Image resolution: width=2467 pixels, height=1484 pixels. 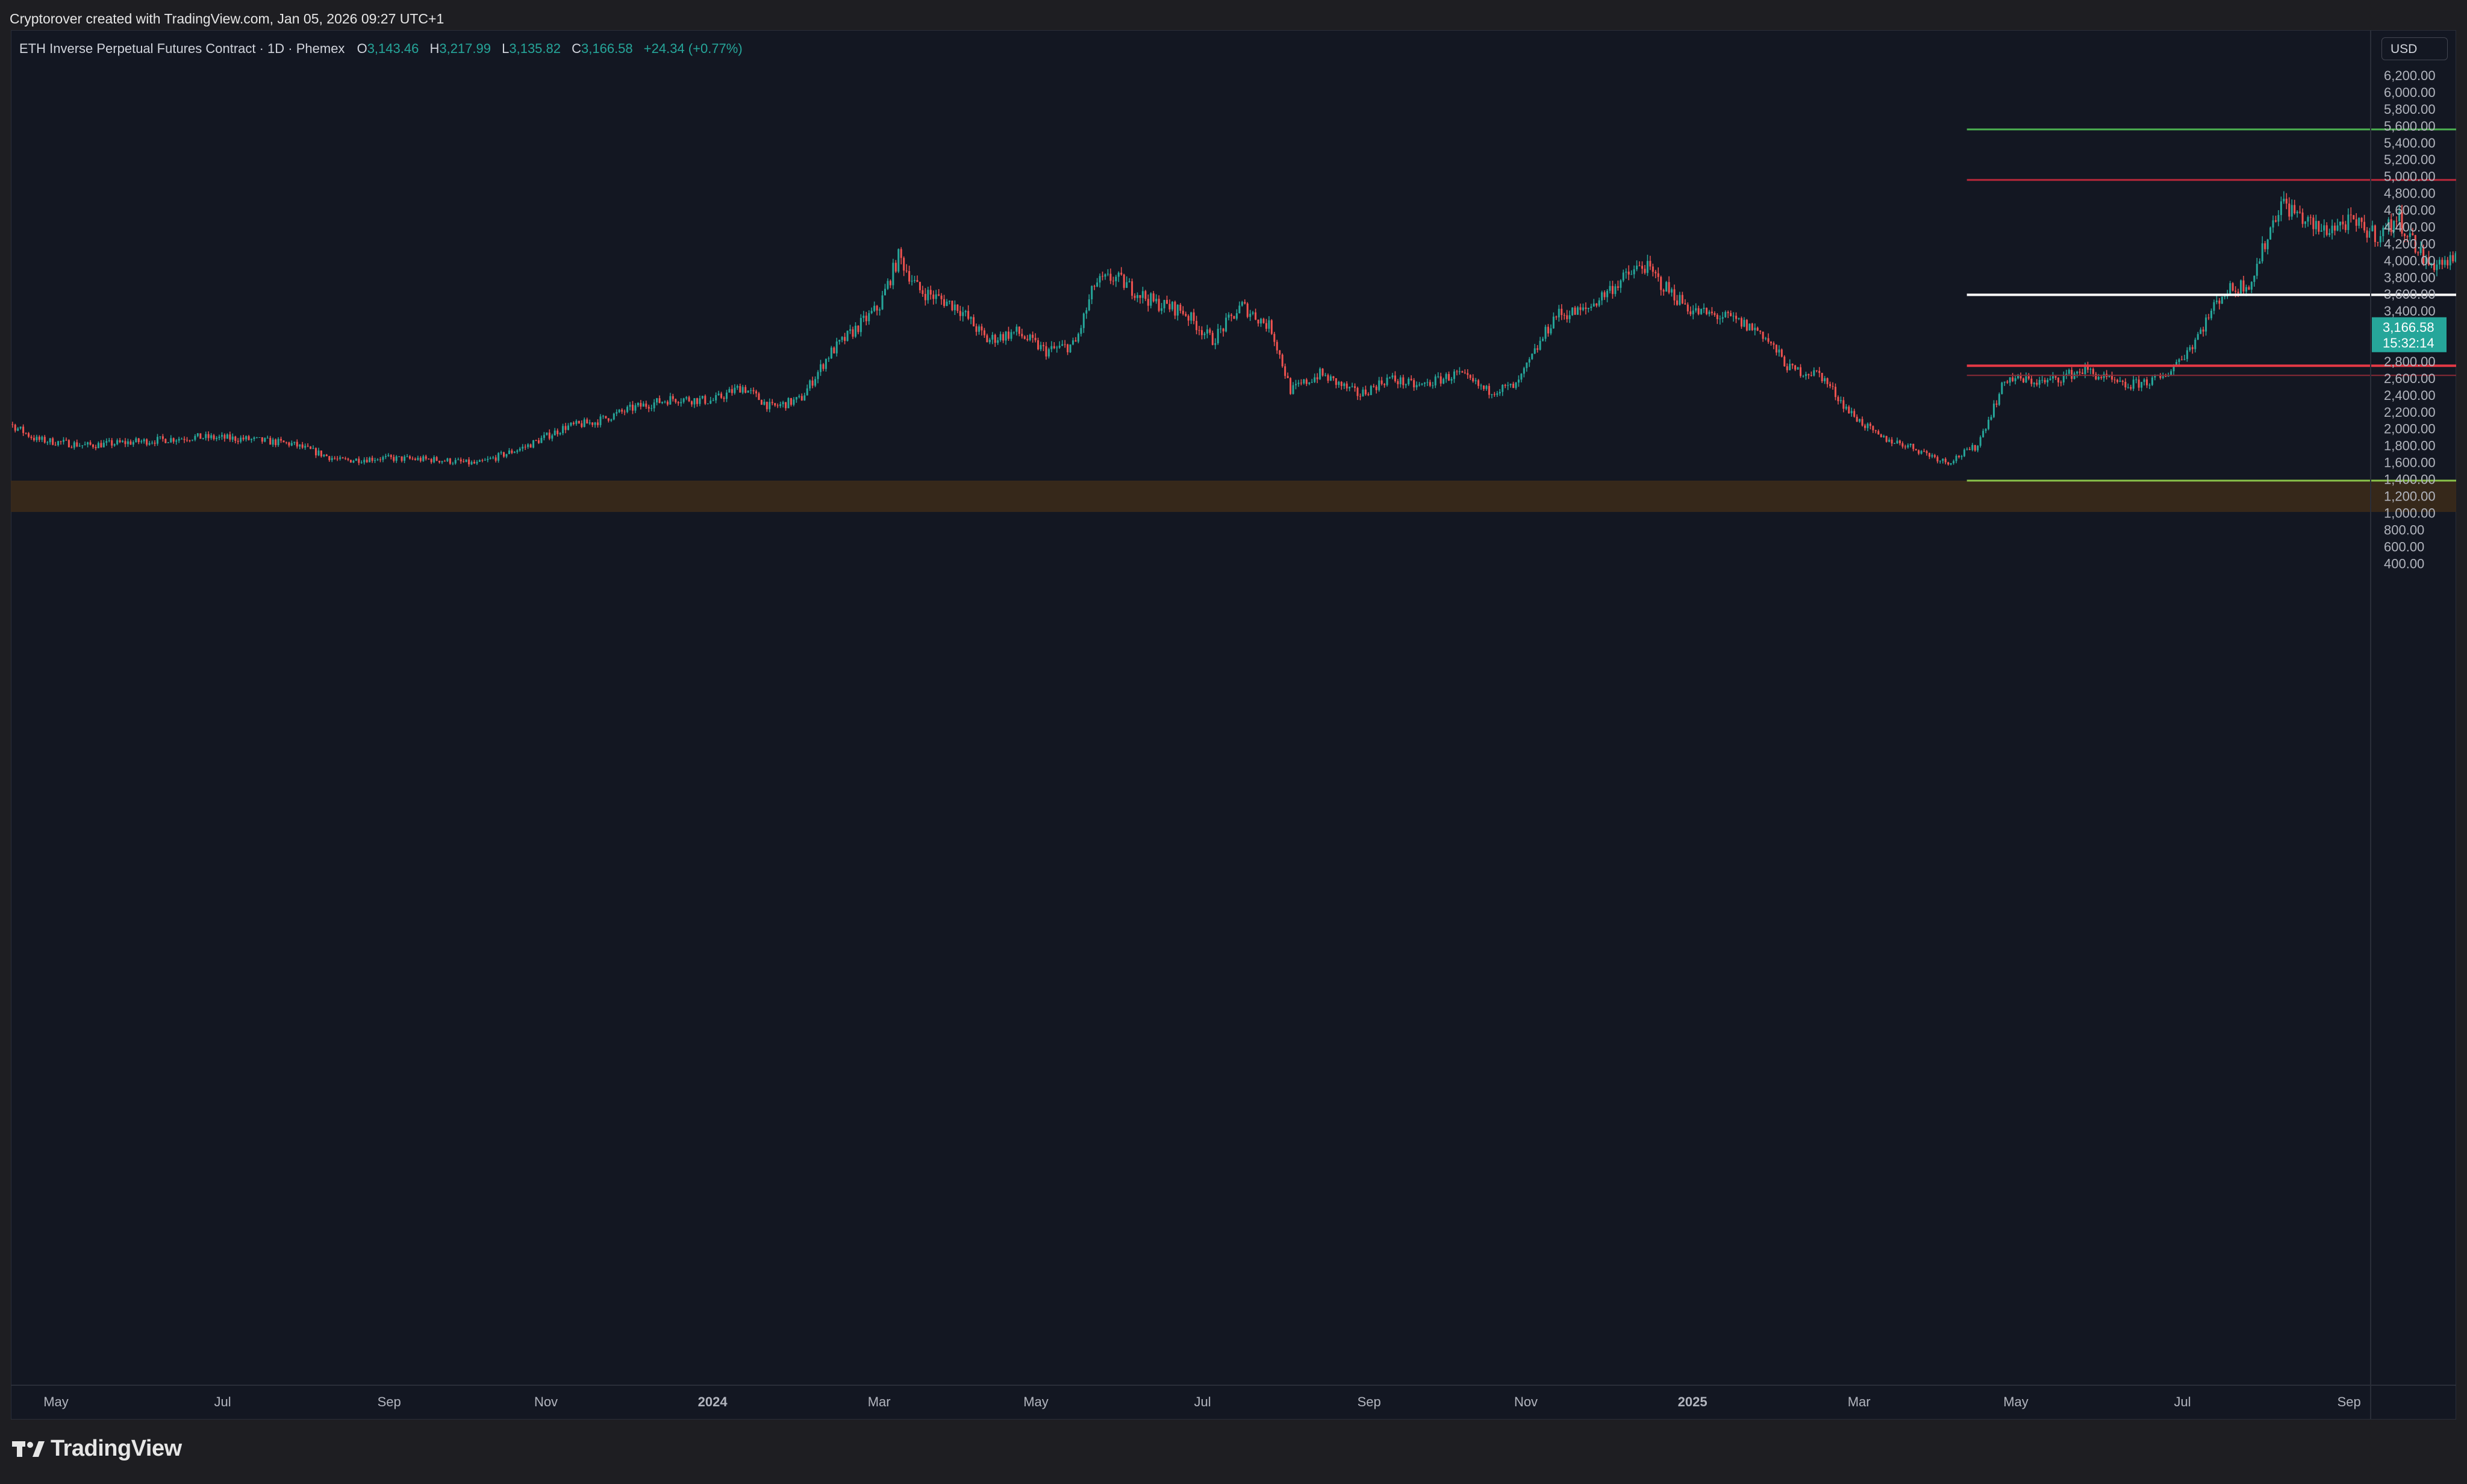 I want to click on price-tick-label: 2,000.00, so click(x=2410, y=430).